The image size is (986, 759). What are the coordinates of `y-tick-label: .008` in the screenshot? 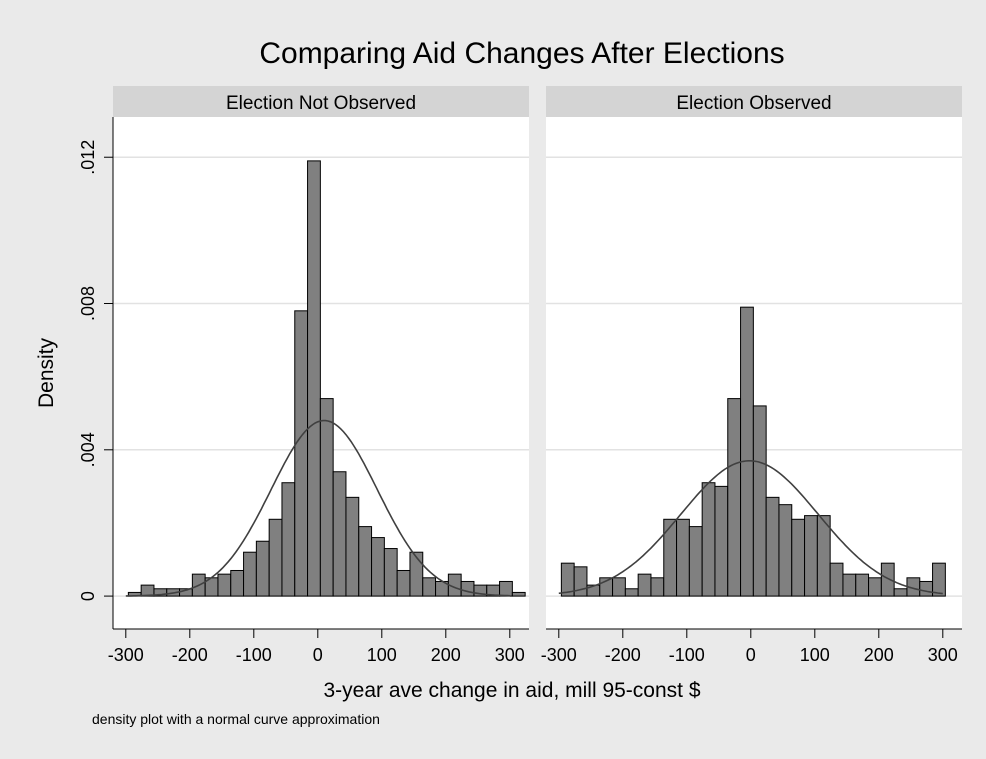 It's located at (88, 303).